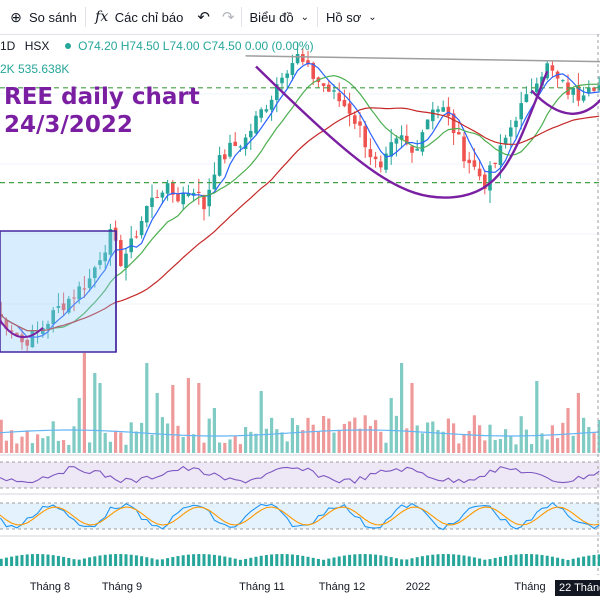 This screenshot has height=600, width=600. I want to click on resistance-trendline, so click(422, 59).